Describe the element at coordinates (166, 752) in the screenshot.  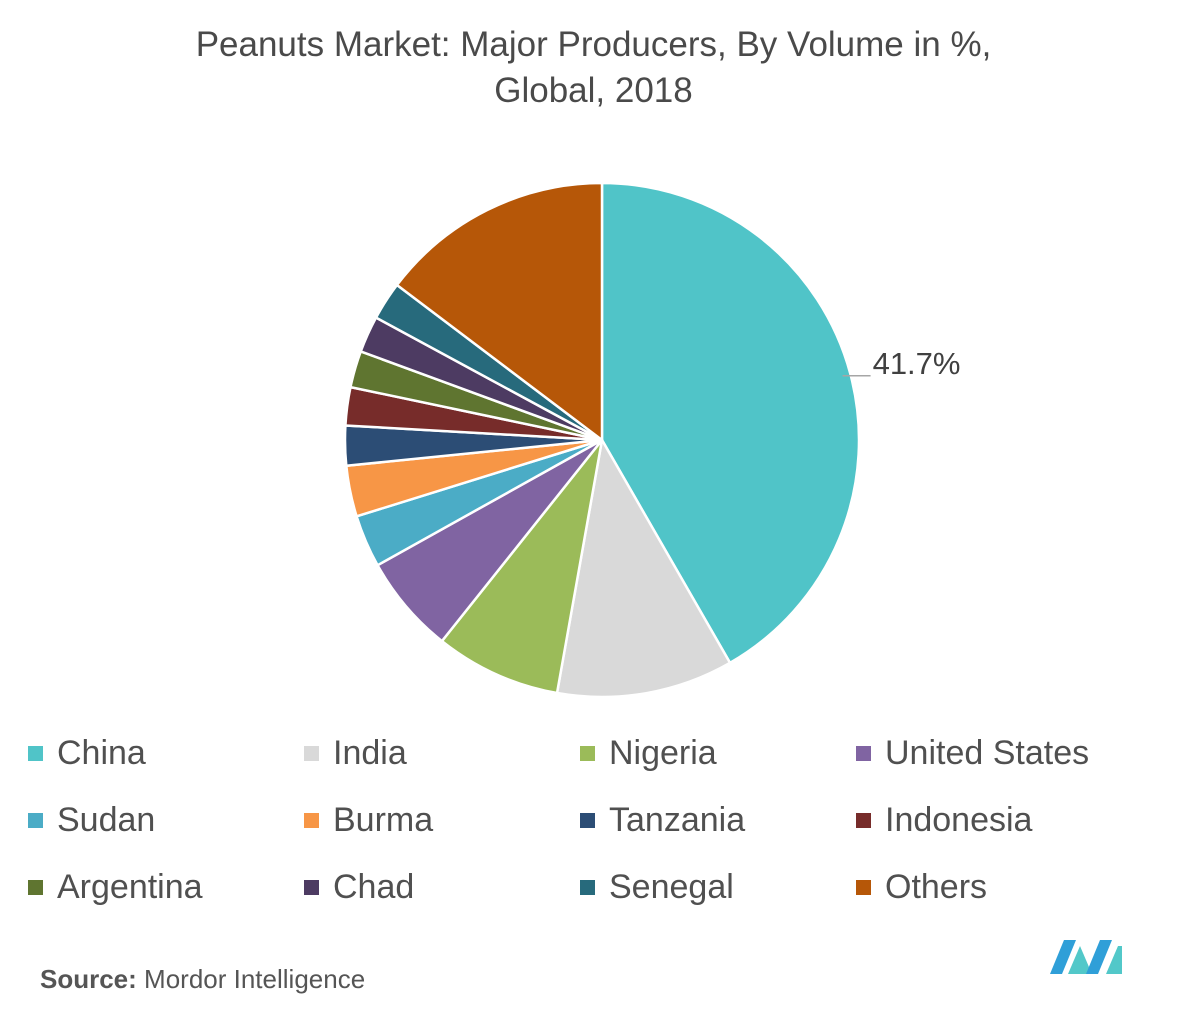
I see `legend-item-china: China` at that location.